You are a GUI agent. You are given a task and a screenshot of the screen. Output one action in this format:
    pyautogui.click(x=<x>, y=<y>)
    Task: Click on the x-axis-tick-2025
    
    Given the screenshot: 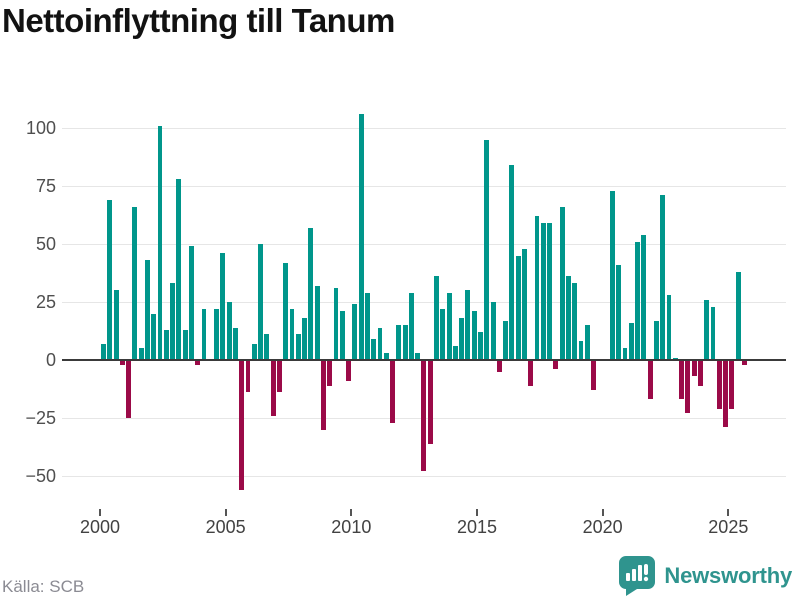 What is the action you would take?
    pyautogui.click(x=728, y=512)
    